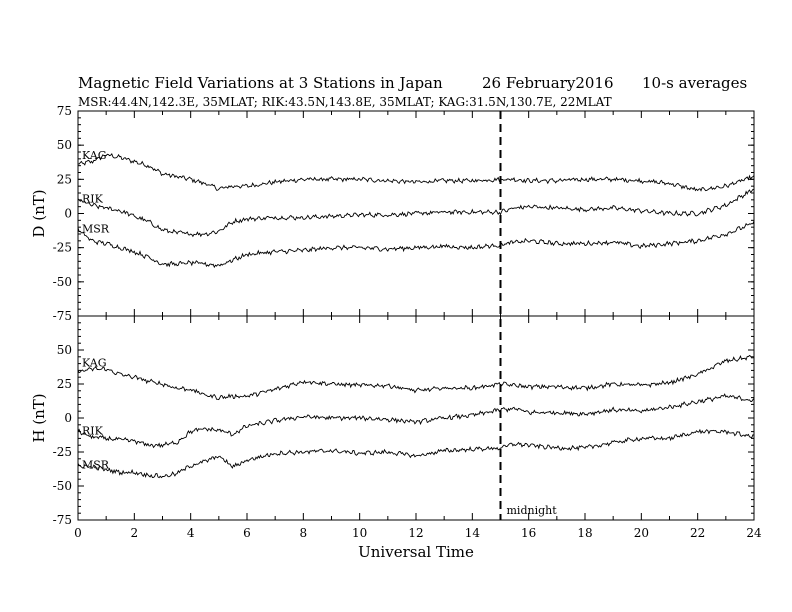  Describe the element at coordinates (78, 533) in the screenshot. I see `x-tick-label: 0` at that location.